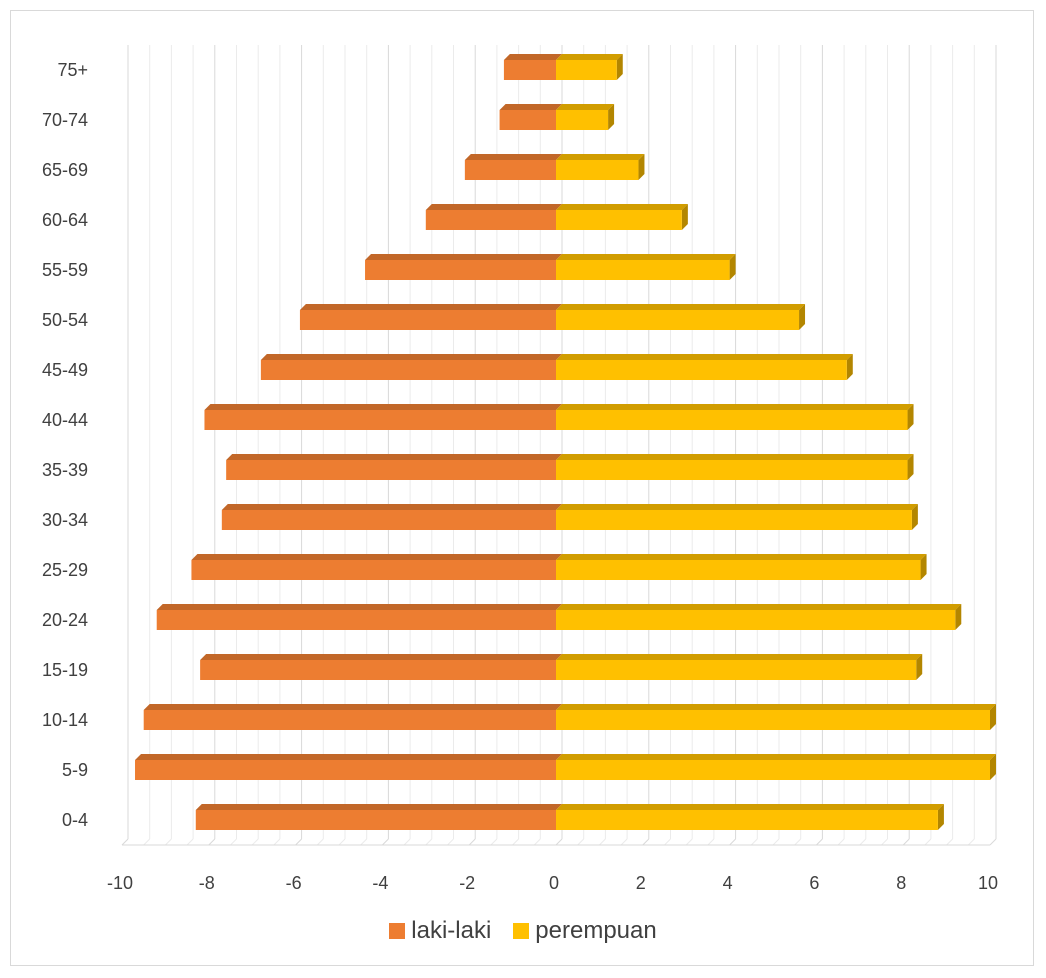  Describe the element at coordinates (901, 883) in the screenshot. I see `x-tick-label-8: 8` at that location.